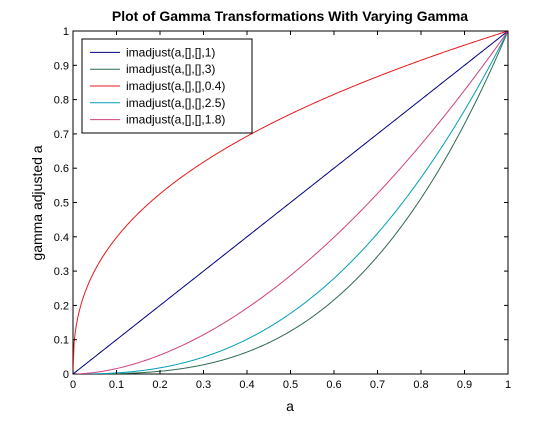  Describe the element at coordinates (246, 385) in the screenshot. I see `x-tick-label: 0.4` at that location.